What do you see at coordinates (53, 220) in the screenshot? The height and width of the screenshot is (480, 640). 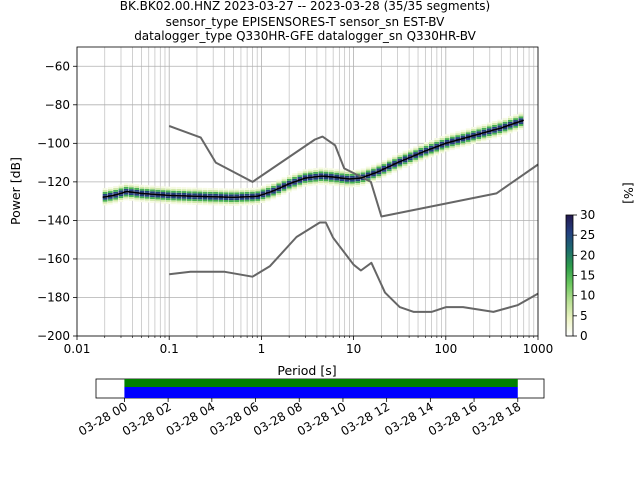 I see `y-tick-label: −140` at bounding box center [53, 220].